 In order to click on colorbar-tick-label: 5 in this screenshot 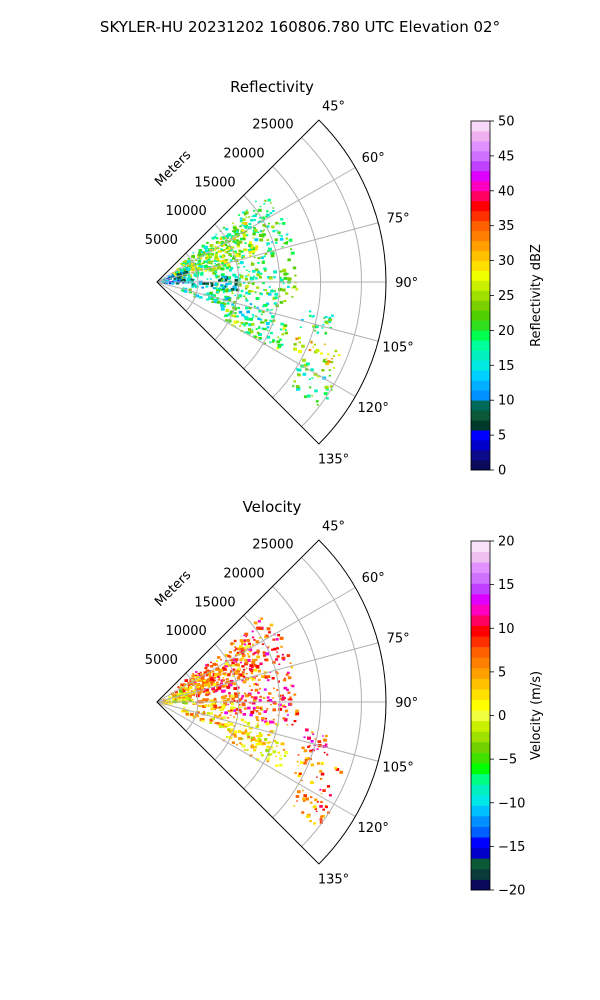, I will do `click(502, 436)`.